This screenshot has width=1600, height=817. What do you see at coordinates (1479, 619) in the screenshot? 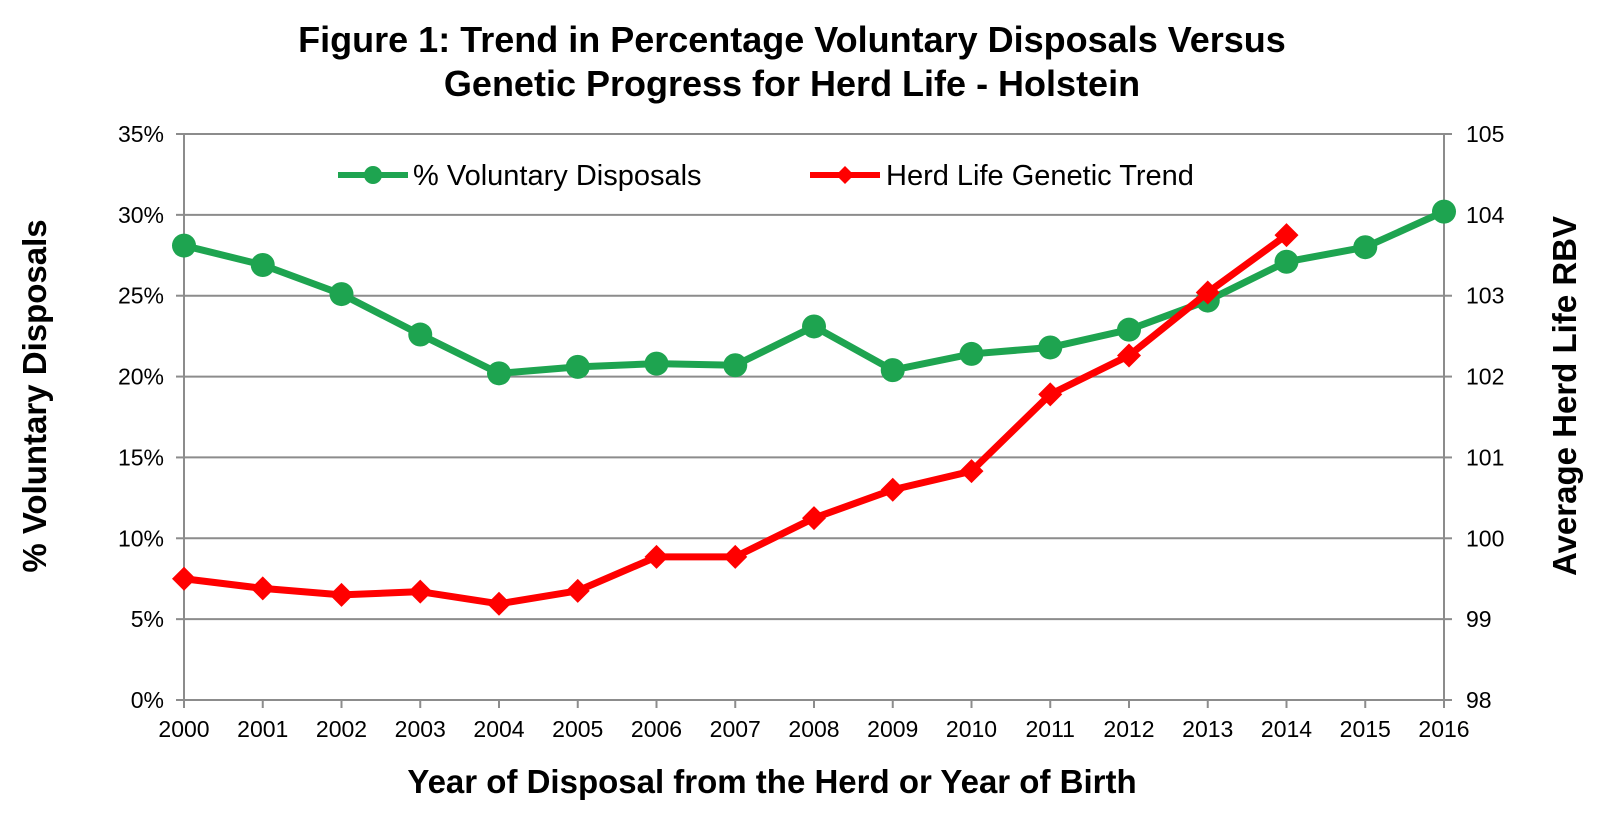
I see `y-right-tick-label-1: 99` at bounding box center [1479, 619].